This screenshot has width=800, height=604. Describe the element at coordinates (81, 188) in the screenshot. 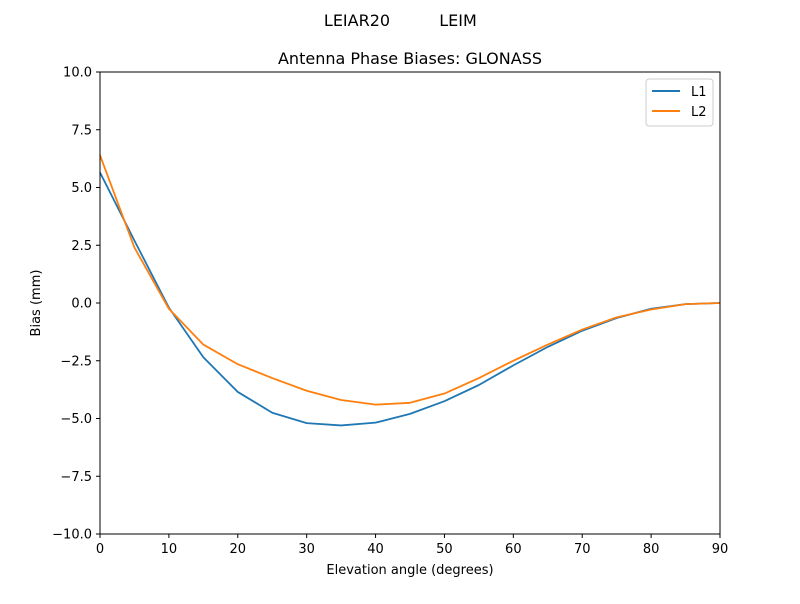

I see `y-tick-label: 5.0` at that location.